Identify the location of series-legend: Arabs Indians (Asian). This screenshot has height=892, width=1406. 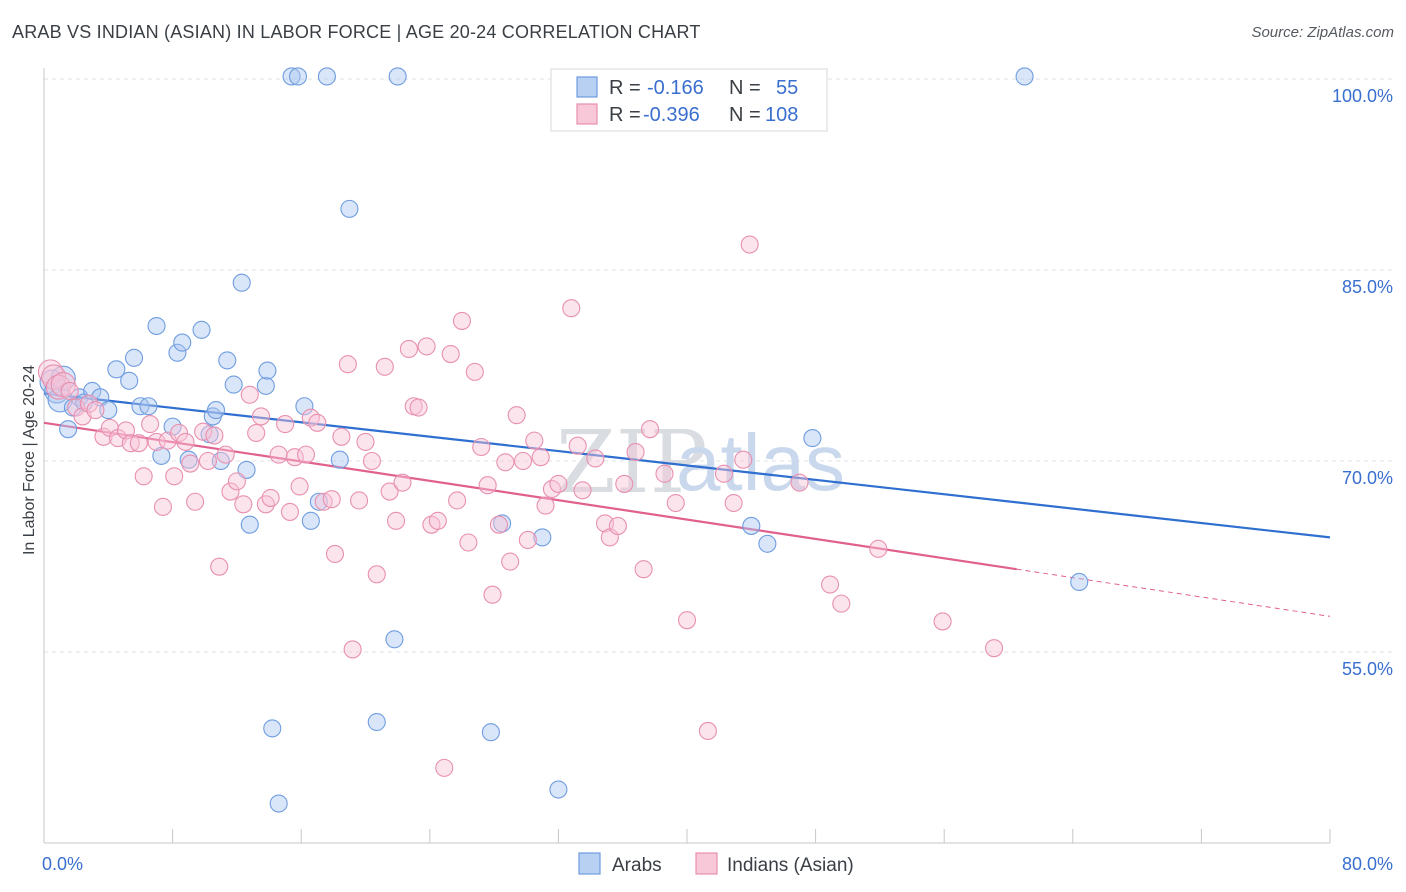
(716, 864).